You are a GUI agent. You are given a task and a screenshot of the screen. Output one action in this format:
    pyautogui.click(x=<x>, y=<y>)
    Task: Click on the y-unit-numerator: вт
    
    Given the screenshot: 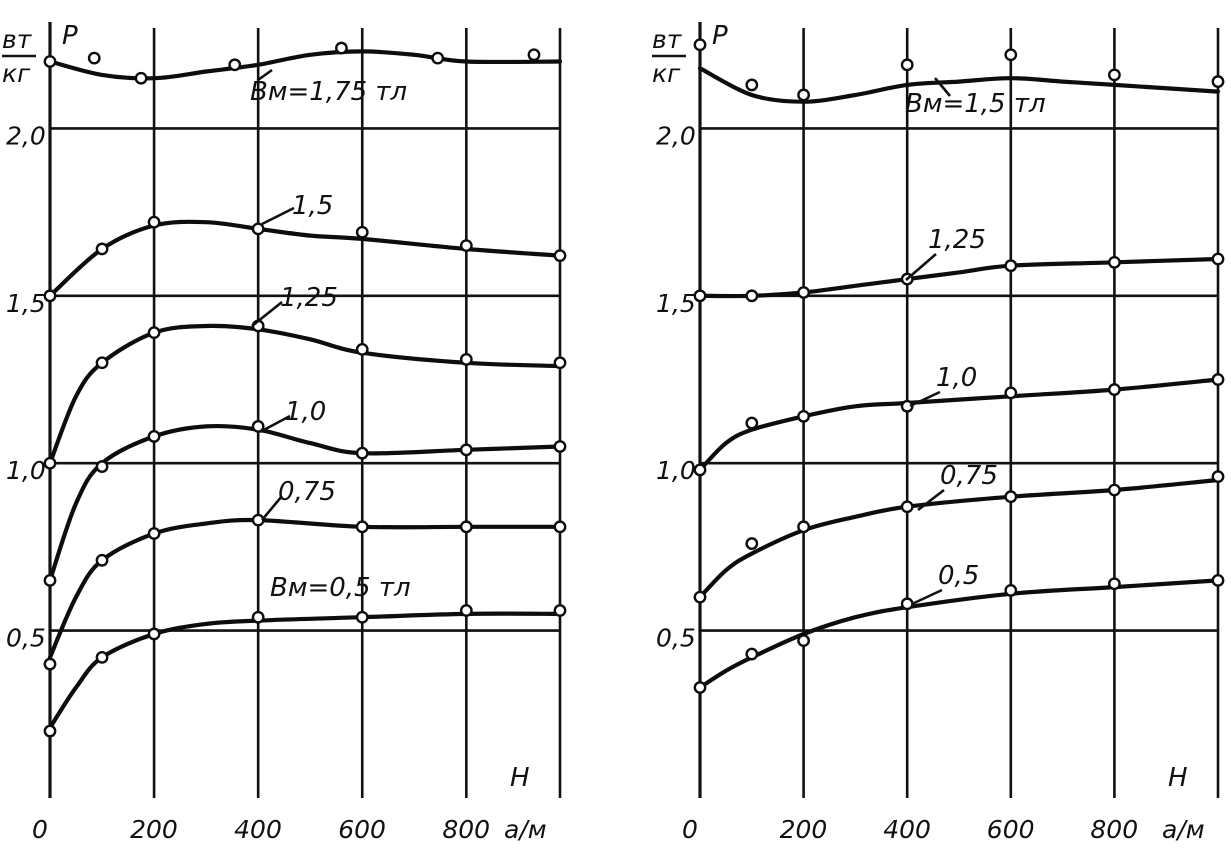 What is the action you would take?
    pyautogui.click(x=667, y=39)
    